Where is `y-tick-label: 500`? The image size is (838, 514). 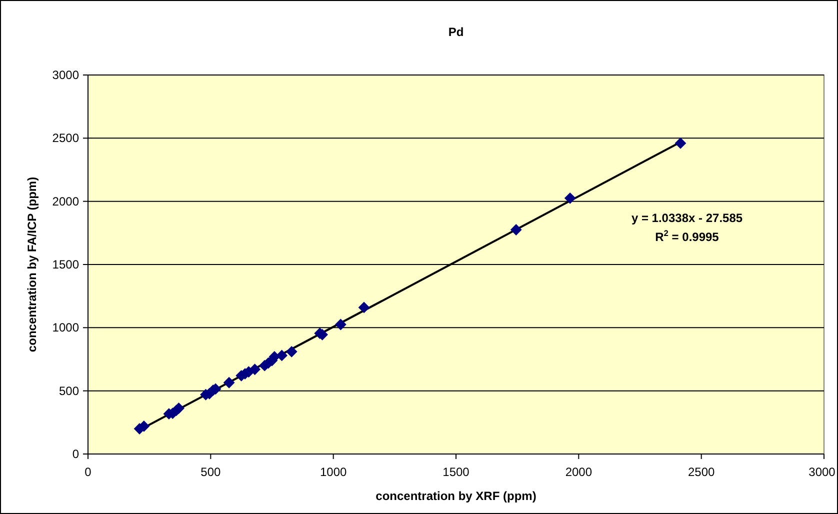
y-tick-label: 500 is located at coordinates (69, 391).